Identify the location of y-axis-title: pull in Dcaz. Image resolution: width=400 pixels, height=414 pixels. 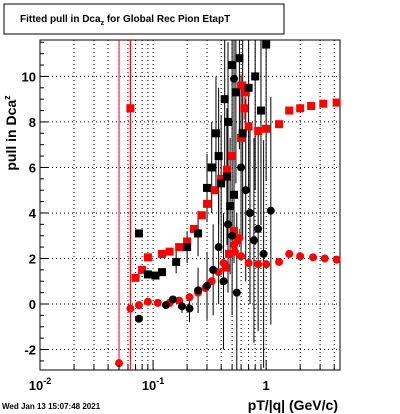
(10, 133).